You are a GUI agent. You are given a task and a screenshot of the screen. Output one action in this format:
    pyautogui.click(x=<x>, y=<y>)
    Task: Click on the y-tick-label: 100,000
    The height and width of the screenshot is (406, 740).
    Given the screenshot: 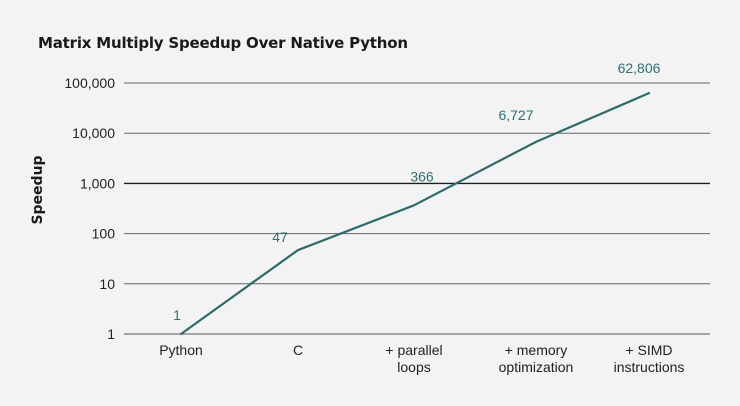 What is the action you would take?
    pyautogui.click(x=89, y=83)
    